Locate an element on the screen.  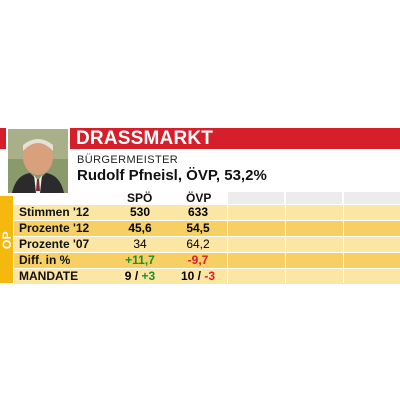
header-bar is located at coordinates (200, 138).